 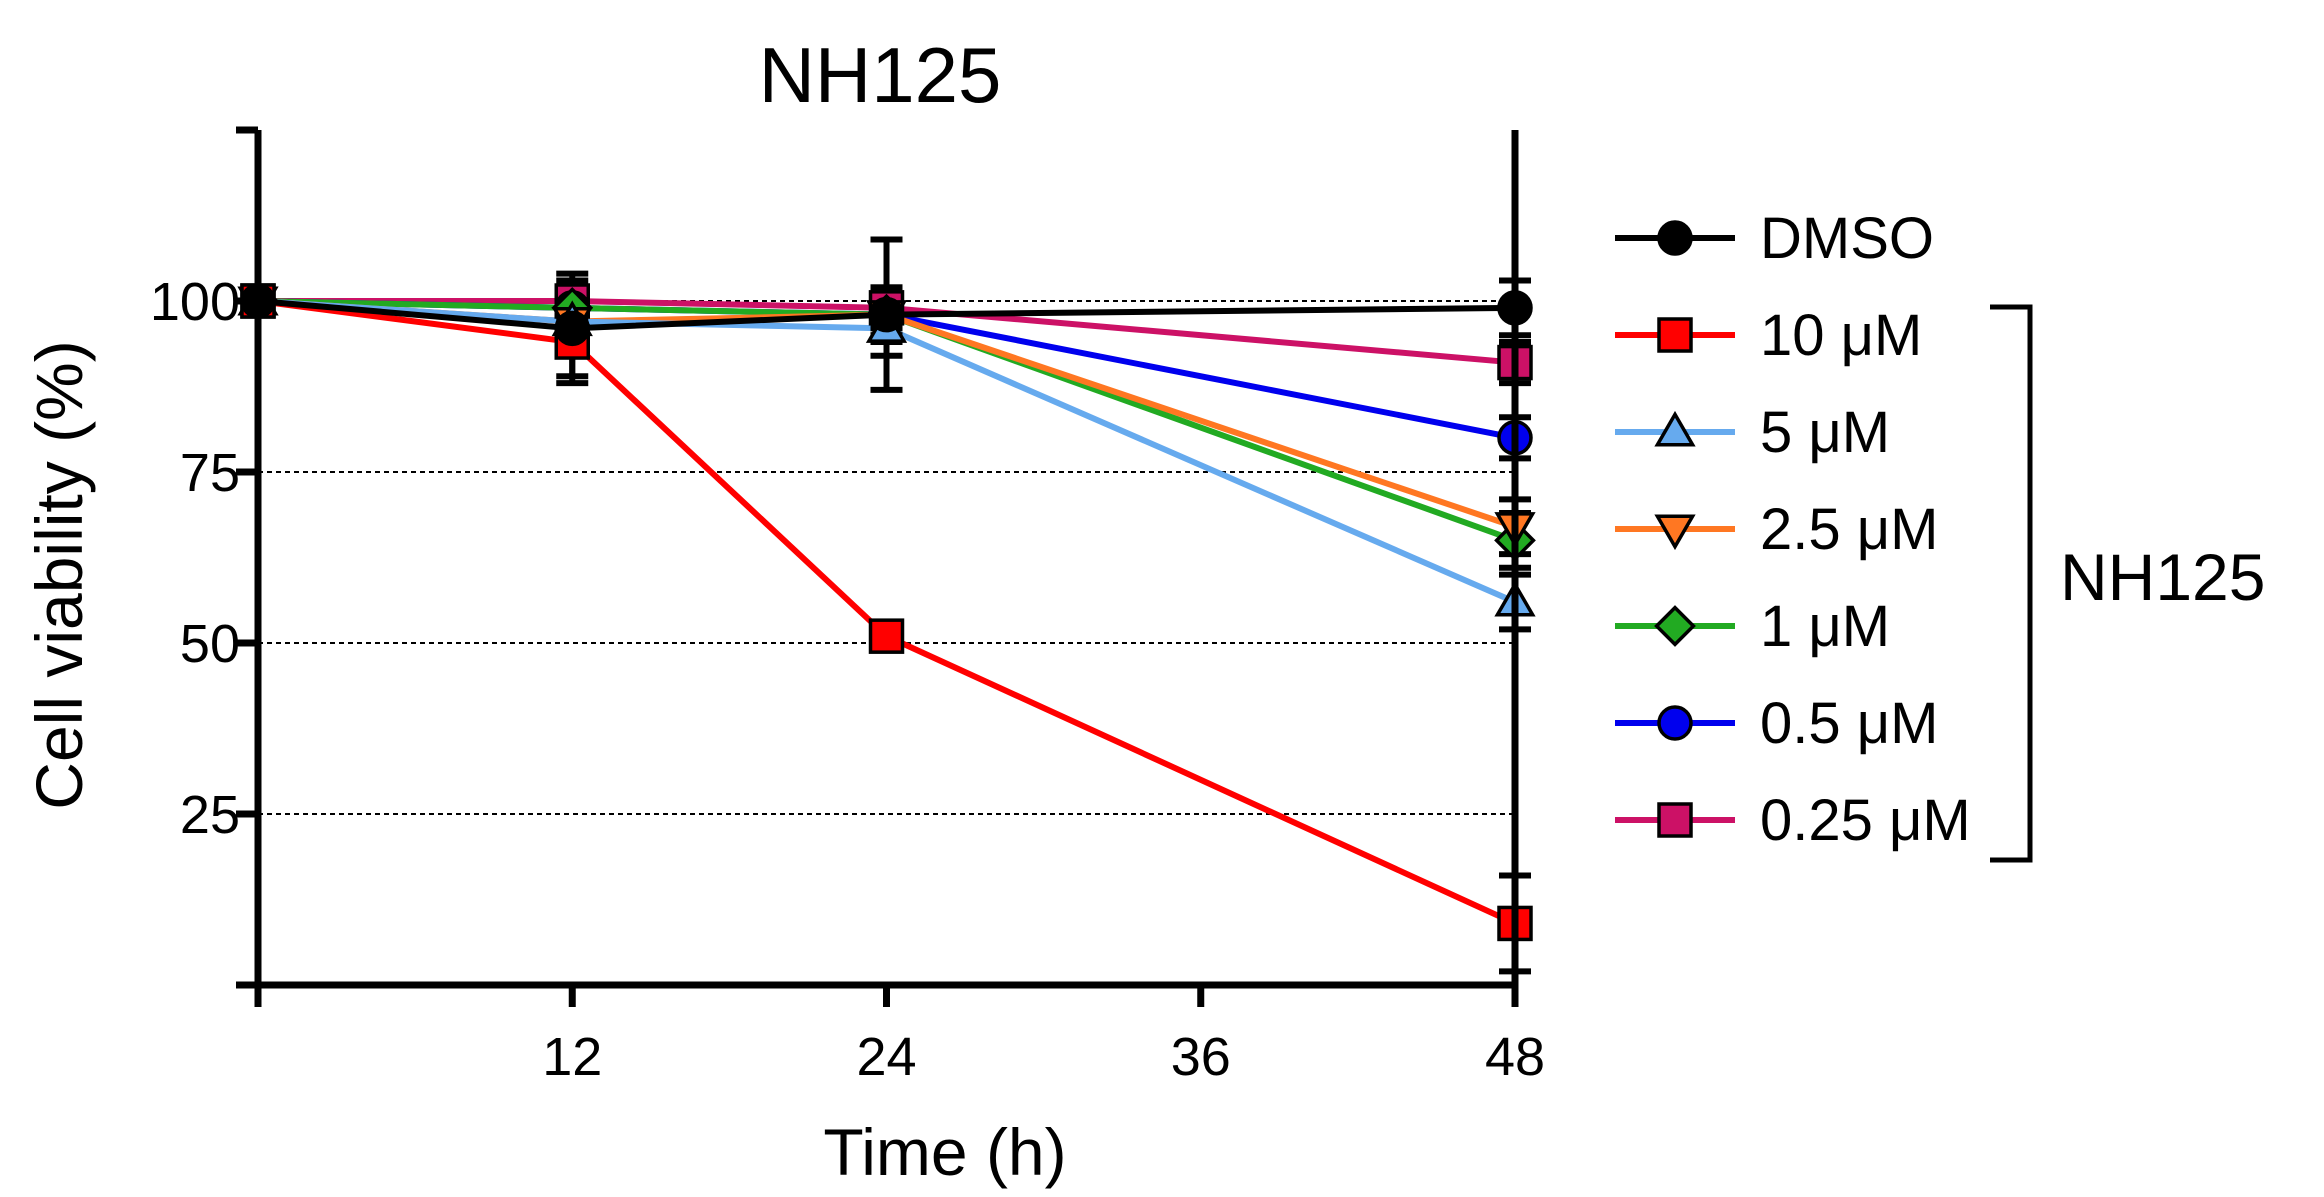 I want to click on y-tick-label-25: 25, so click(x=210, y=815).